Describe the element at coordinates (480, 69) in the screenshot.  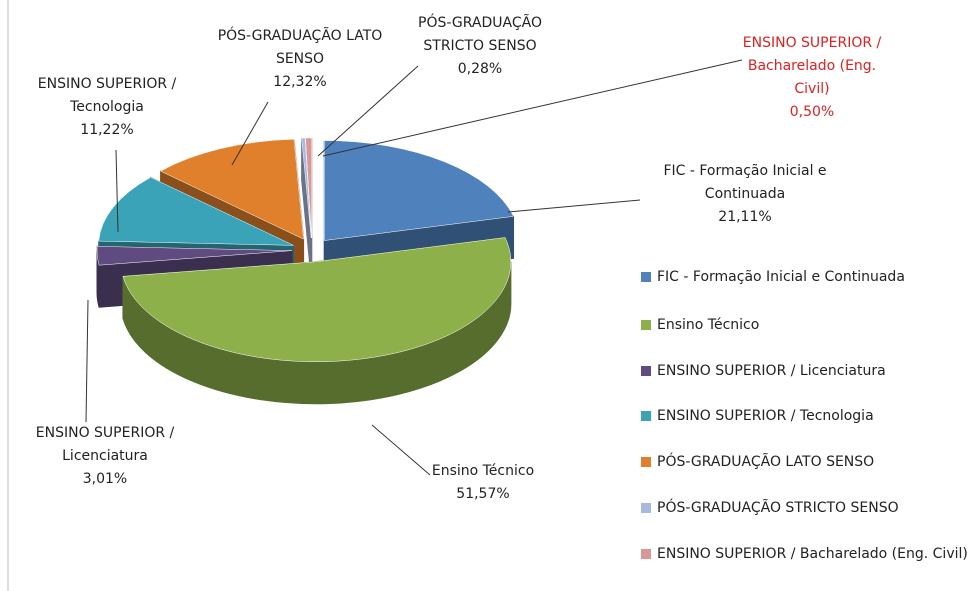
I see `data-label-value: 0,28%` at that location.